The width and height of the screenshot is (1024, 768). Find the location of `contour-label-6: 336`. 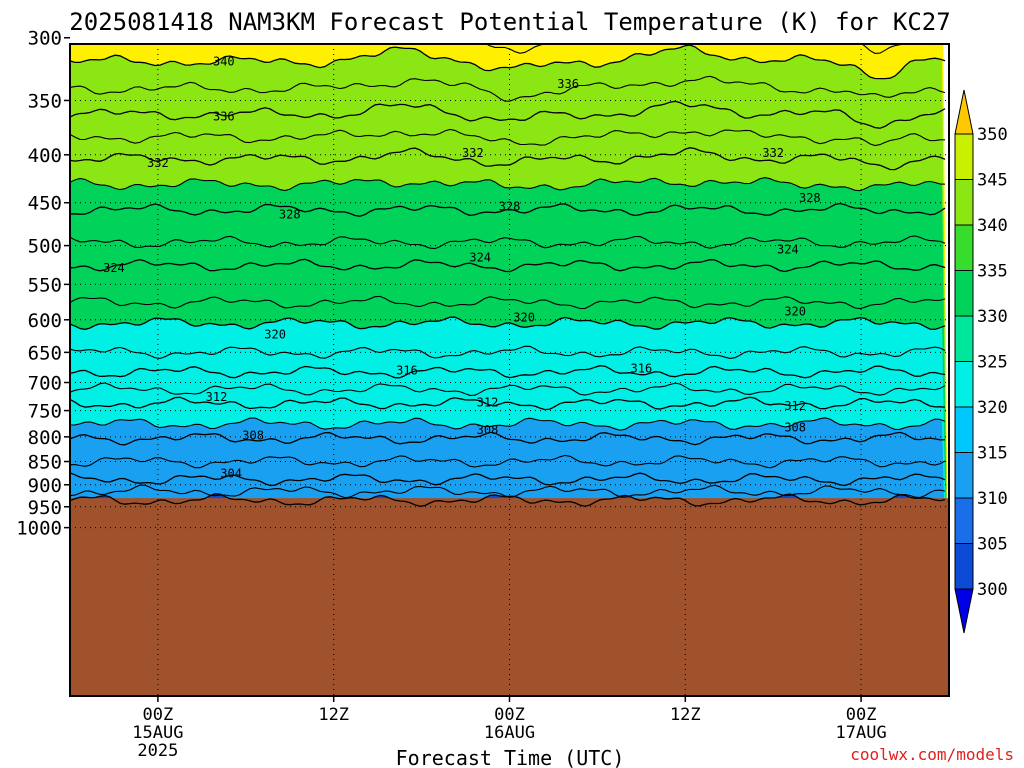

contour-label-6: 336 is located at coordinates (568, 84).